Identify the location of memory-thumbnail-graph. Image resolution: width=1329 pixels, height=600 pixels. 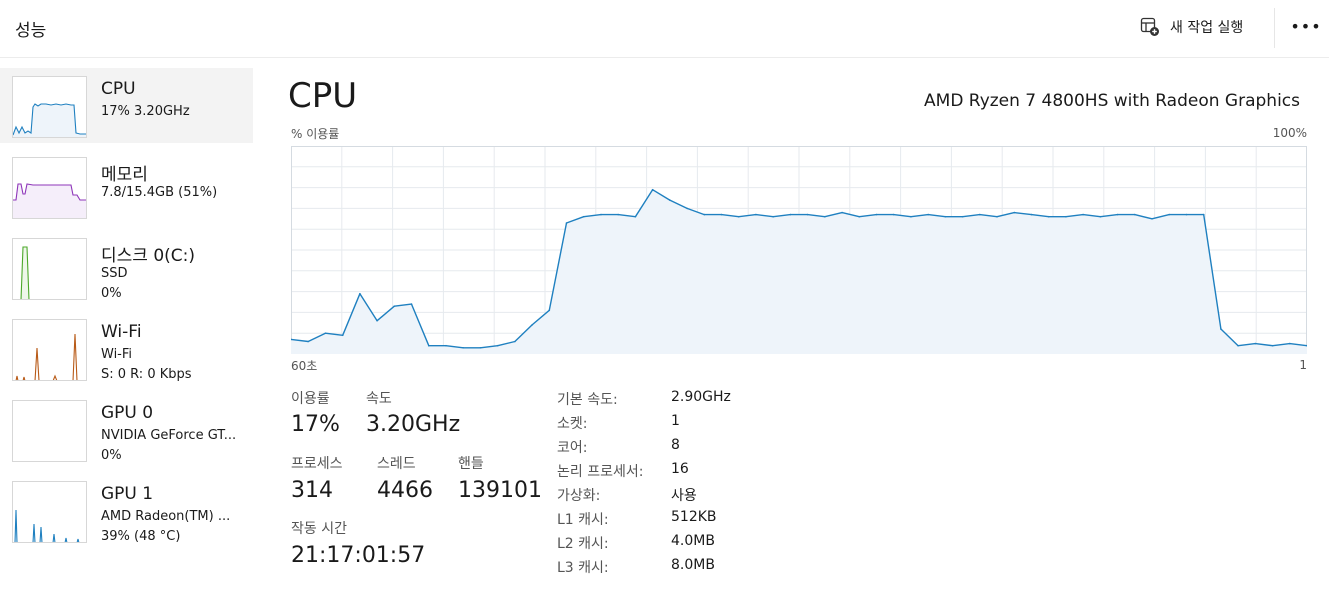
(49, 188).